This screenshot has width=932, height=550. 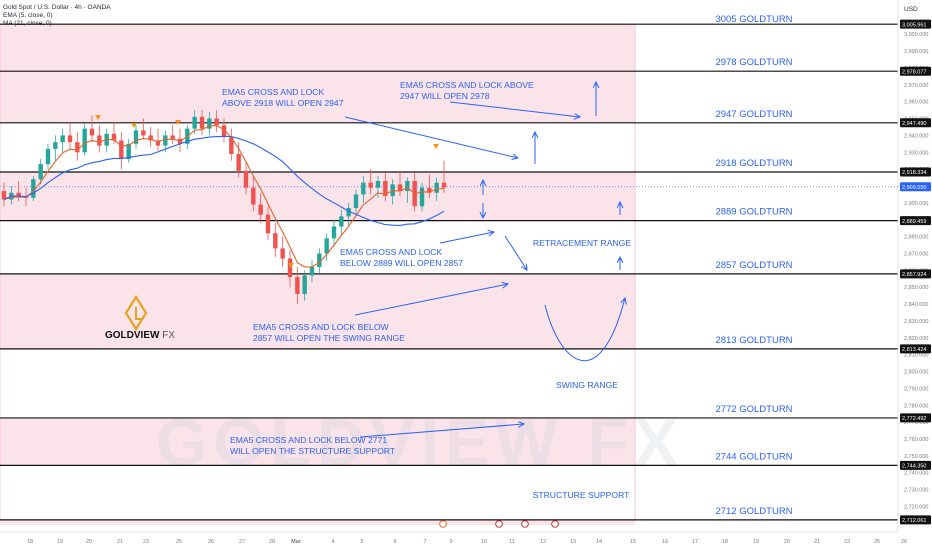 I want to click on x-tick-label: 10, so click(x=484, y=542).